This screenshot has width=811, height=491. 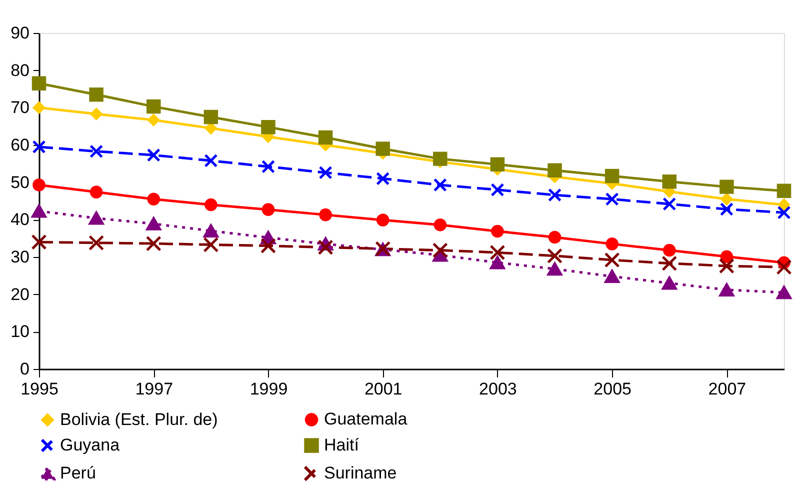 What do you see at coordinates (360, 473) in the screenshot?
I see `legend-label: Suriname` at bounding box center [360, 473].